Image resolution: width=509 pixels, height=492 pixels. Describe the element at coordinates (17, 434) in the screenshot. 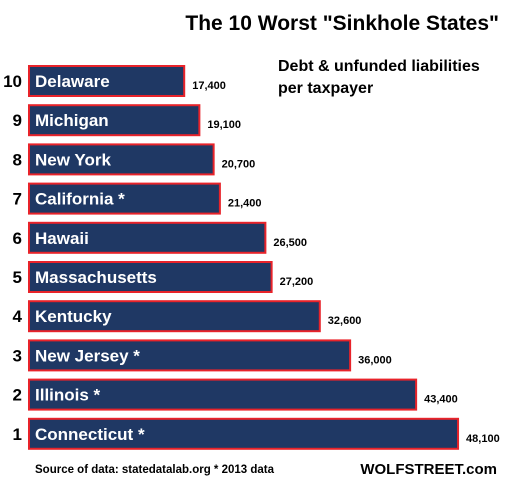

I see `rank-label: 1` at that location.